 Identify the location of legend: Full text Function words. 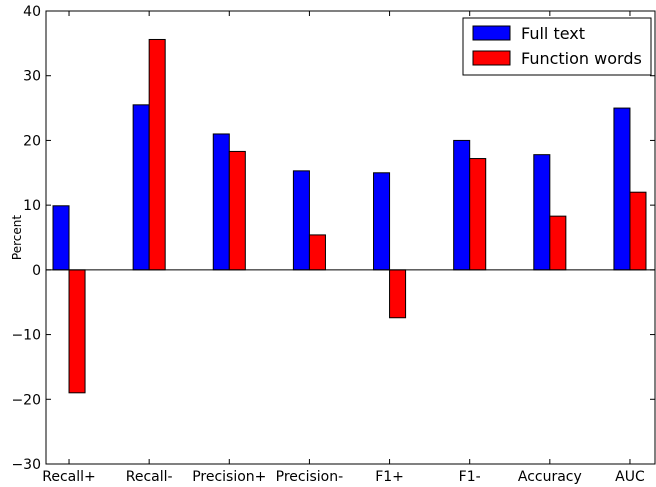
(557, 46).